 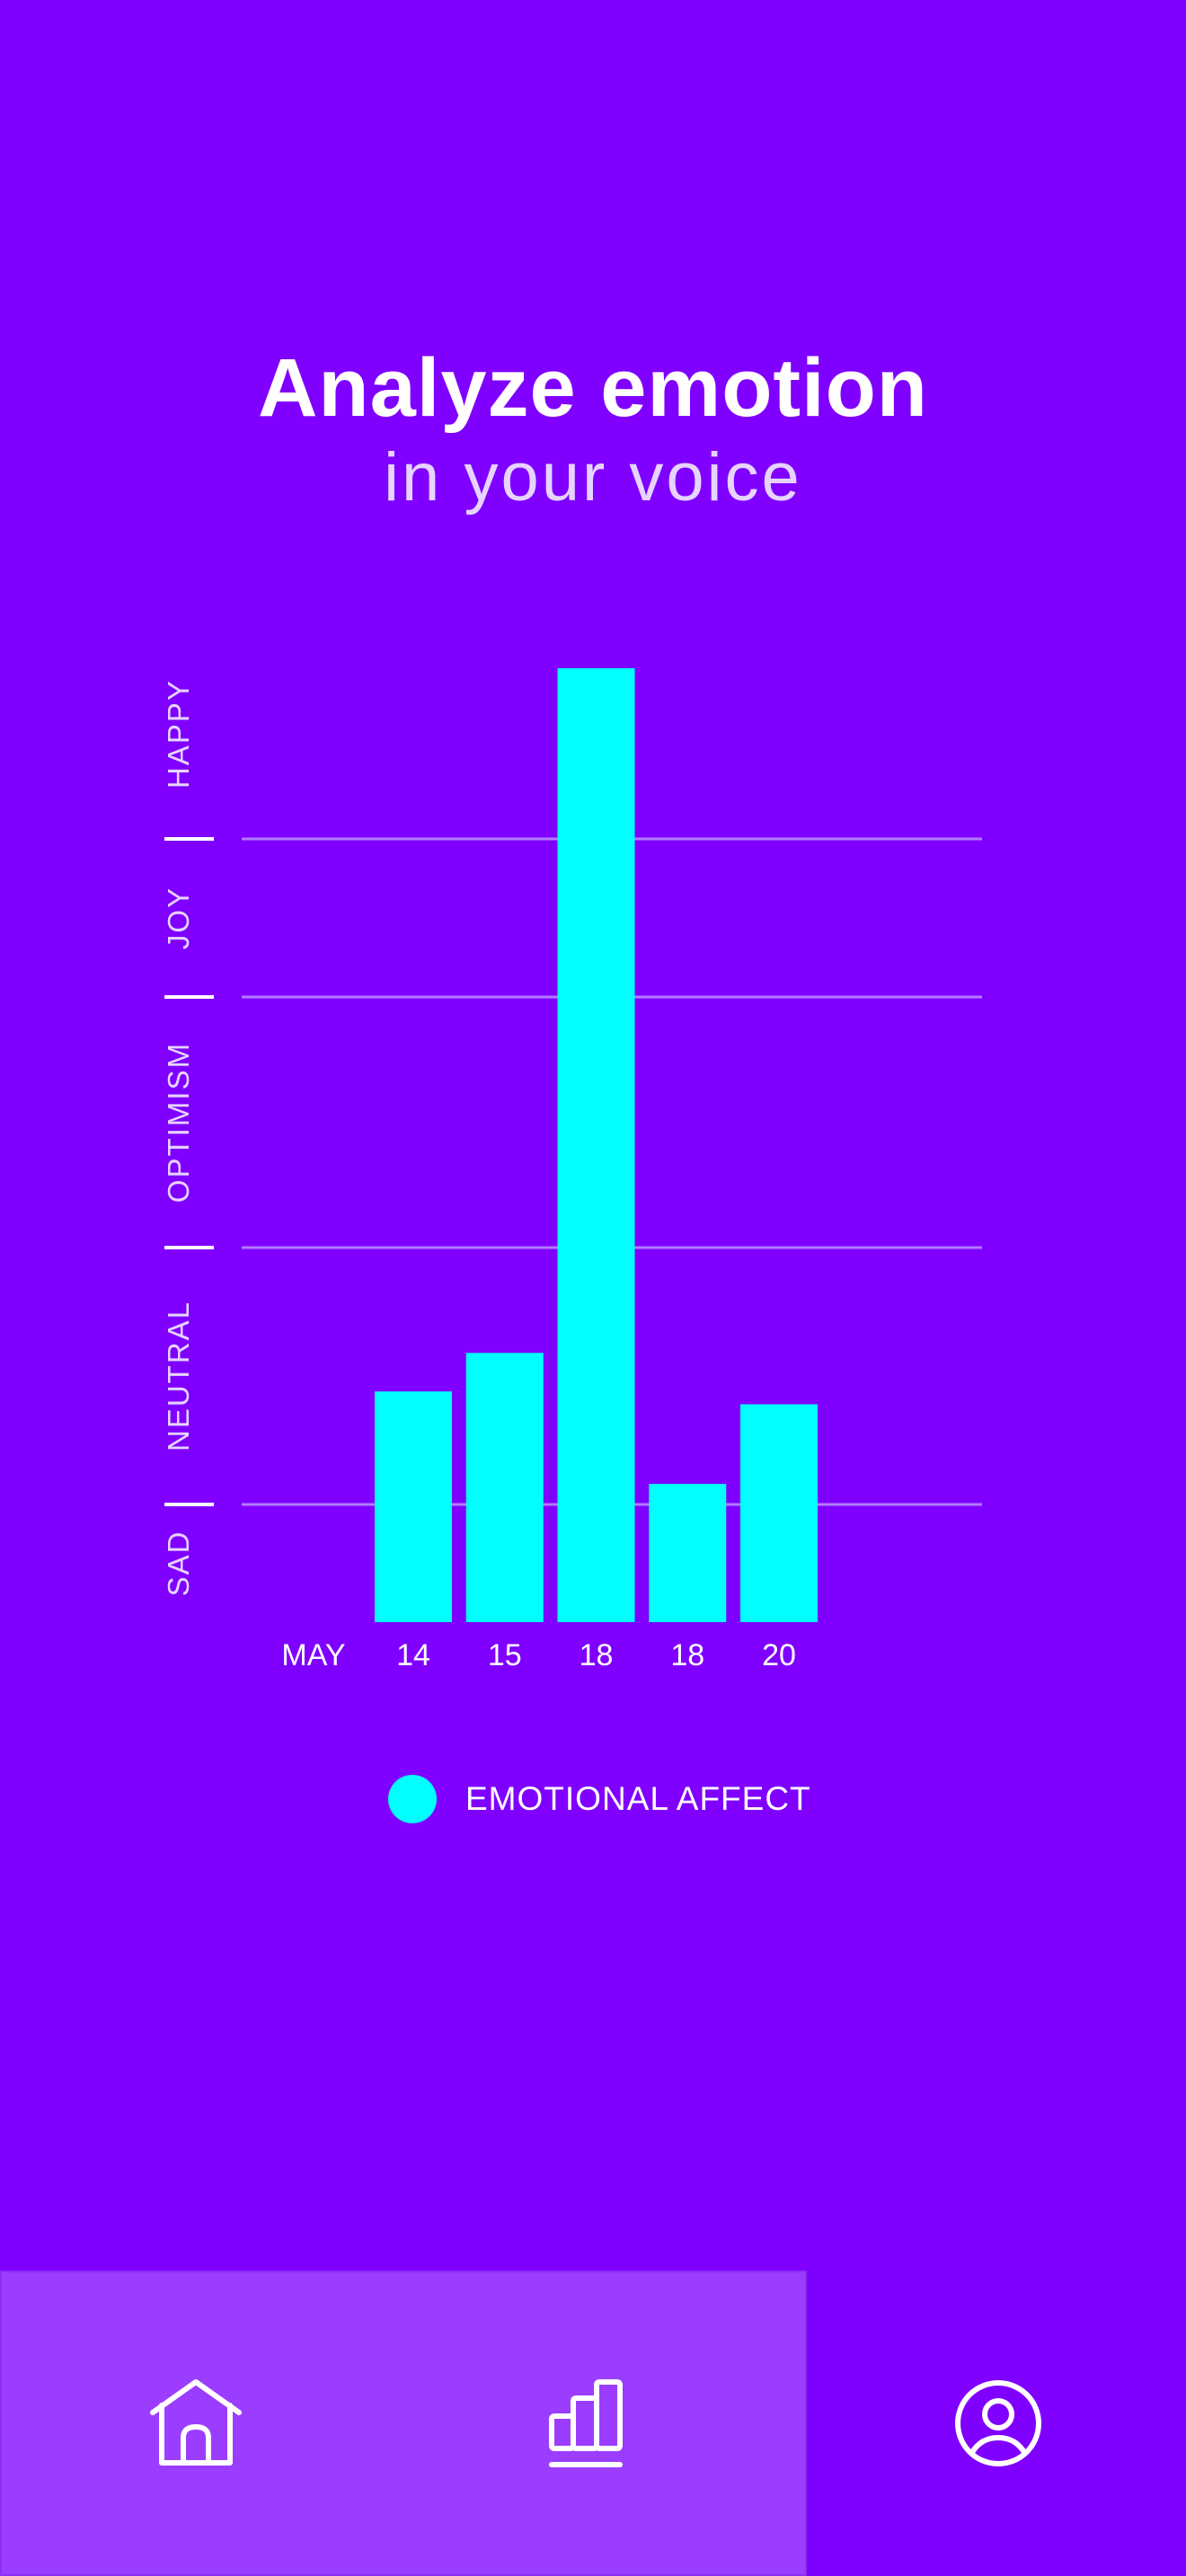 I want to click on nav-home-button, so click(x=196, y=2423).